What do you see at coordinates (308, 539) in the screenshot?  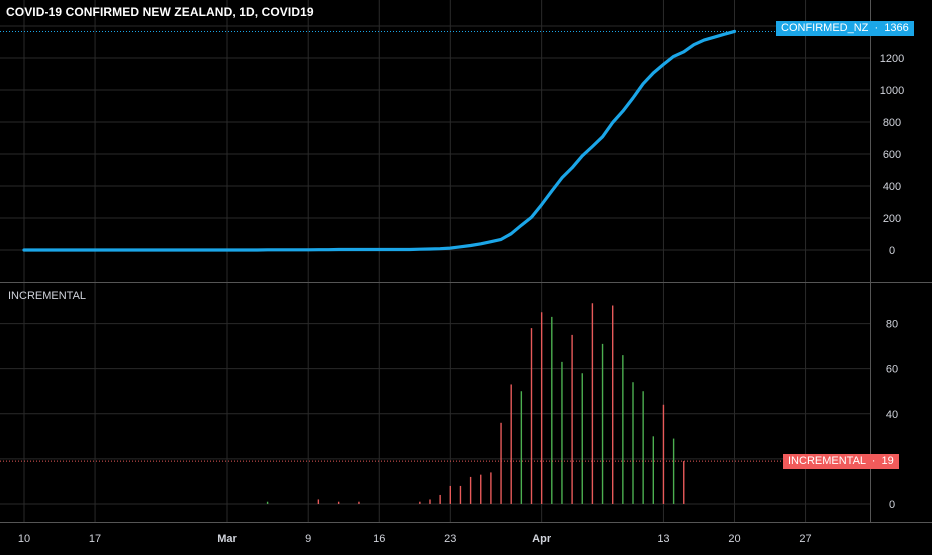 I see `x-tick-label: 9` at bounding box center [308, 539].